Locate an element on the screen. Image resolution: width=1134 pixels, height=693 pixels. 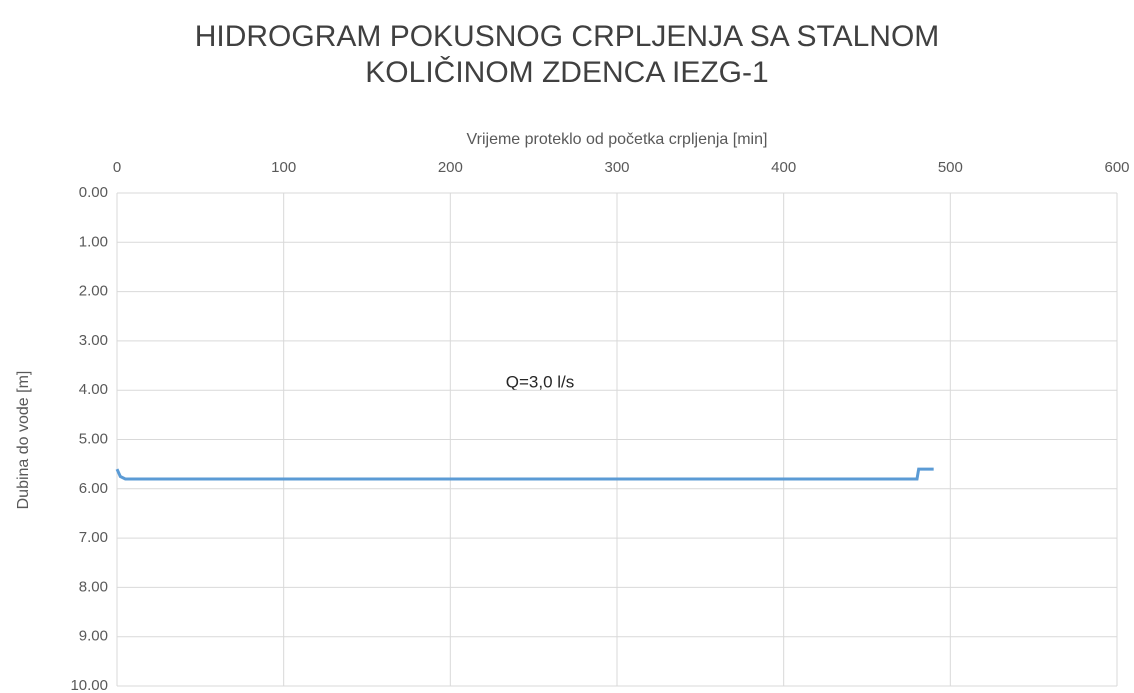
y-tick-label: 8.00 is located at coordinates (93, 586).